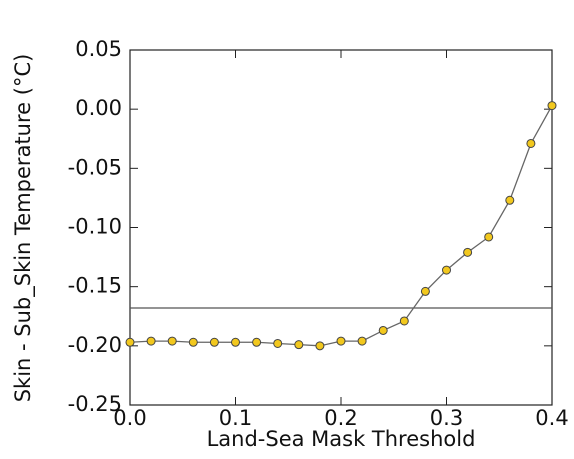 The height and width of the screenshot is (459, 574). What do you see at coordinates (235, 418) in the screenshot?
I see `x-tick-label: 0.1` at bounding box center [235, 418].